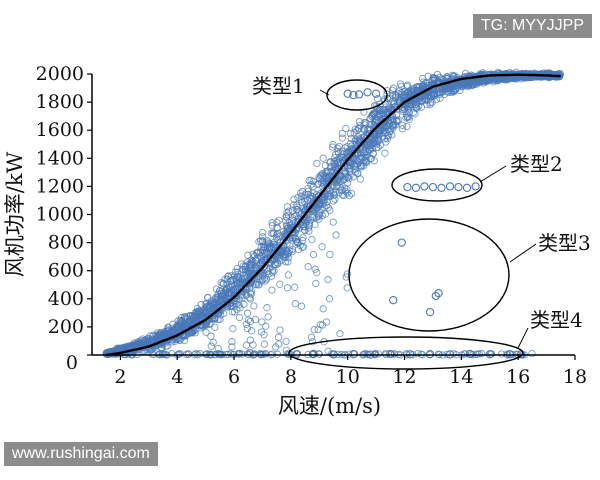  Describe the element at coordinates (60, 215) in the screenshot. I see `y-tick-label: 1000` at that location.